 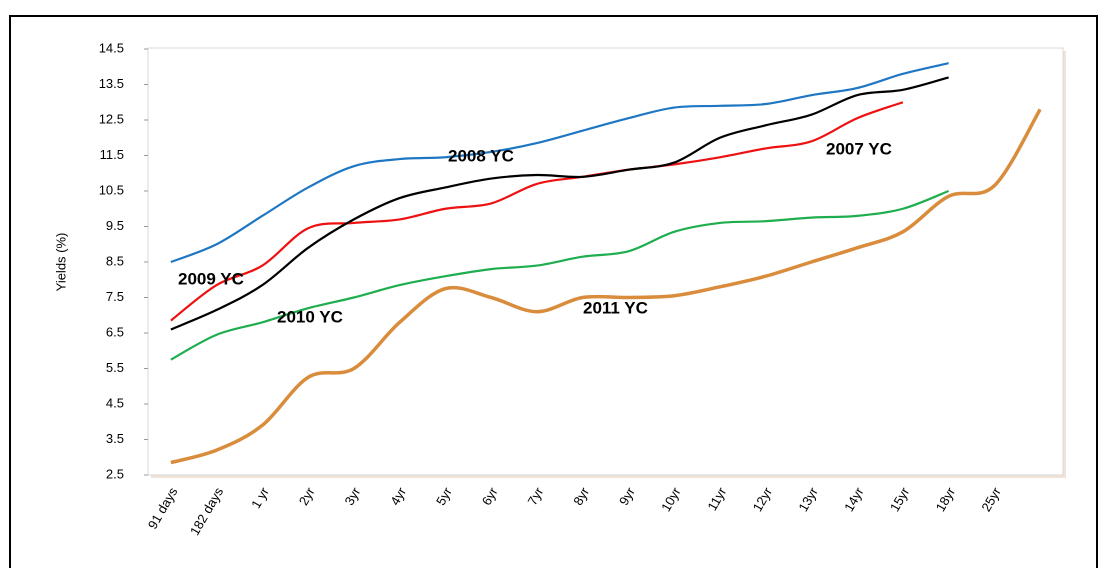 What do you see at coordinates (115, 402) in the screenshot?
I see `y-tick-label: 4.5` at bounding box center [115, 402].